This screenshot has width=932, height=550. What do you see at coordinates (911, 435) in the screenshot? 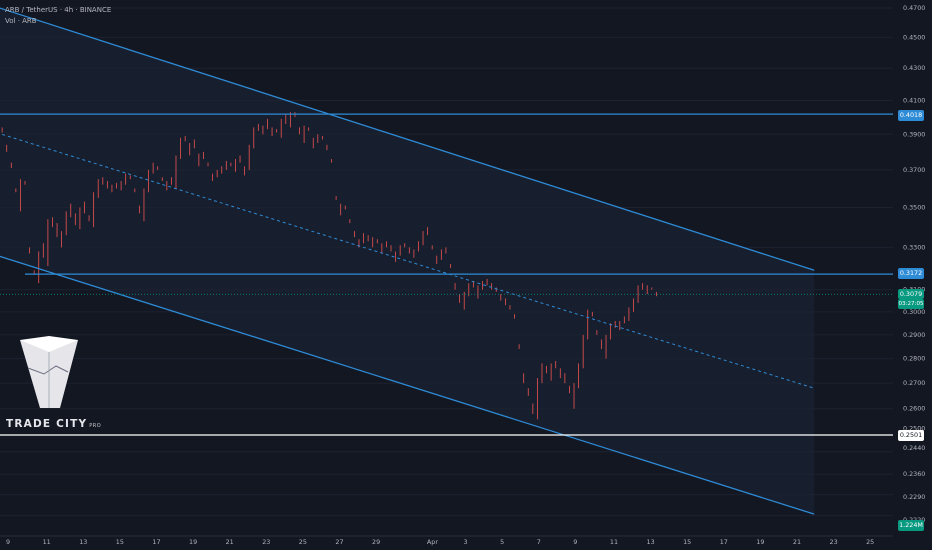
I see `level-tag-0.2501: 0.2501` at bounding box center [911, 435].